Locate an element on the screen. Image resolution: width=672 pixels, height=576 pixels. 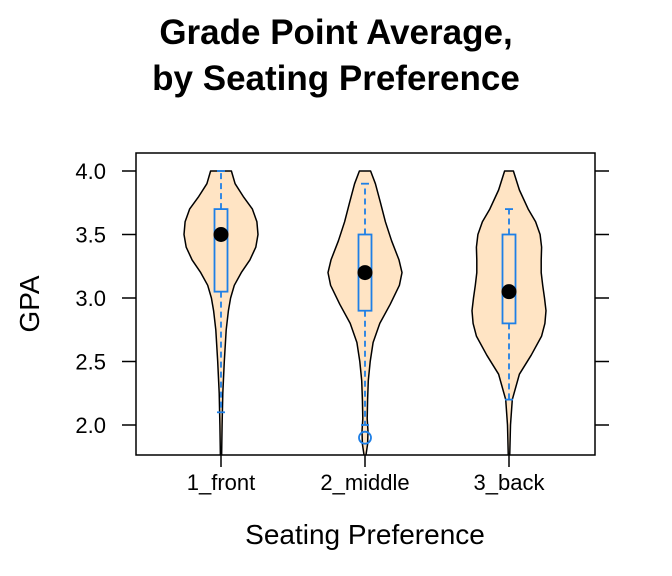
x-tick-label-1_front: 1_front is located at coordinates (221, 482).